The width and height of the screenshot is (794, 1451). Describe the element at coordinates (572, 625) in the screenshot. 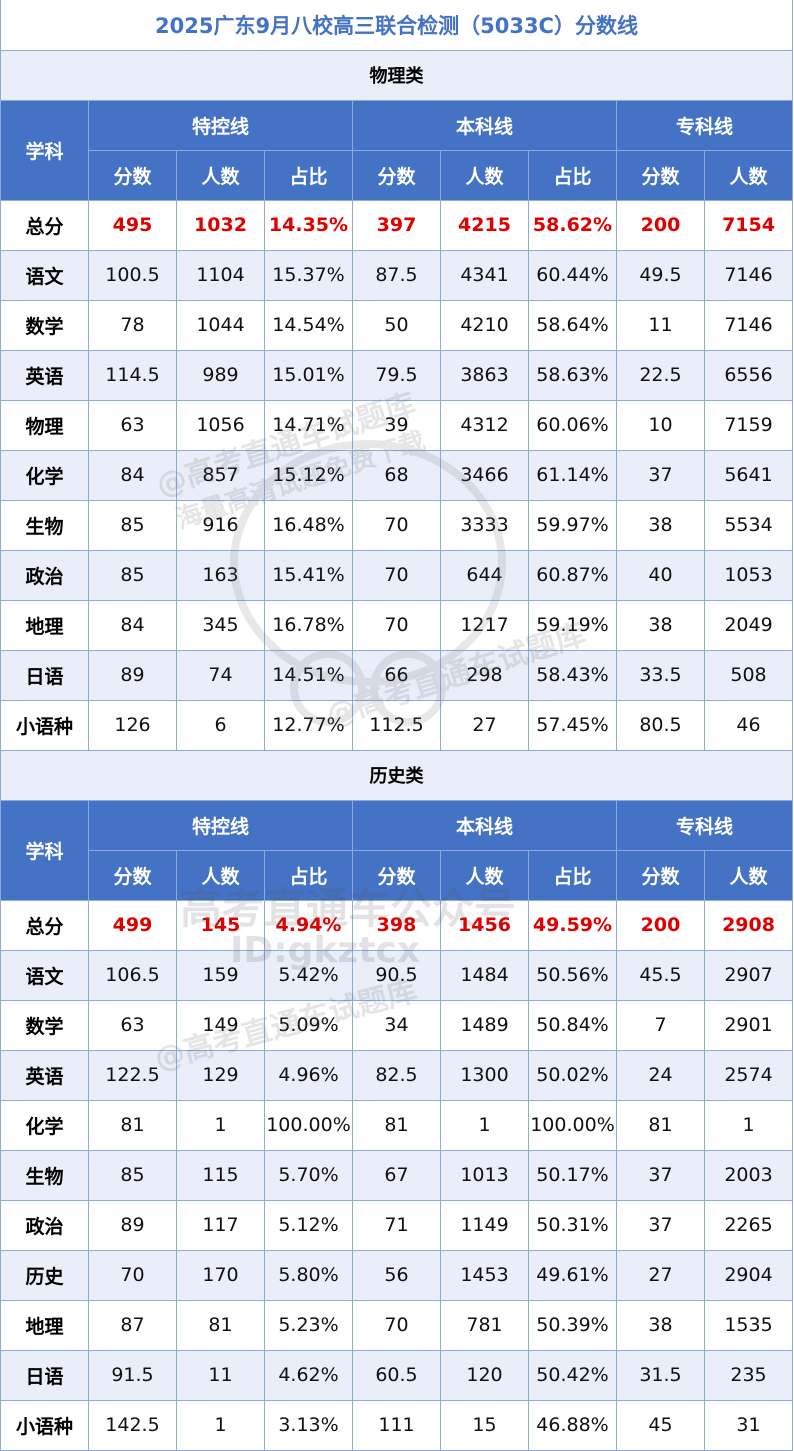

I see `value-cell: 59.19%` at that location.